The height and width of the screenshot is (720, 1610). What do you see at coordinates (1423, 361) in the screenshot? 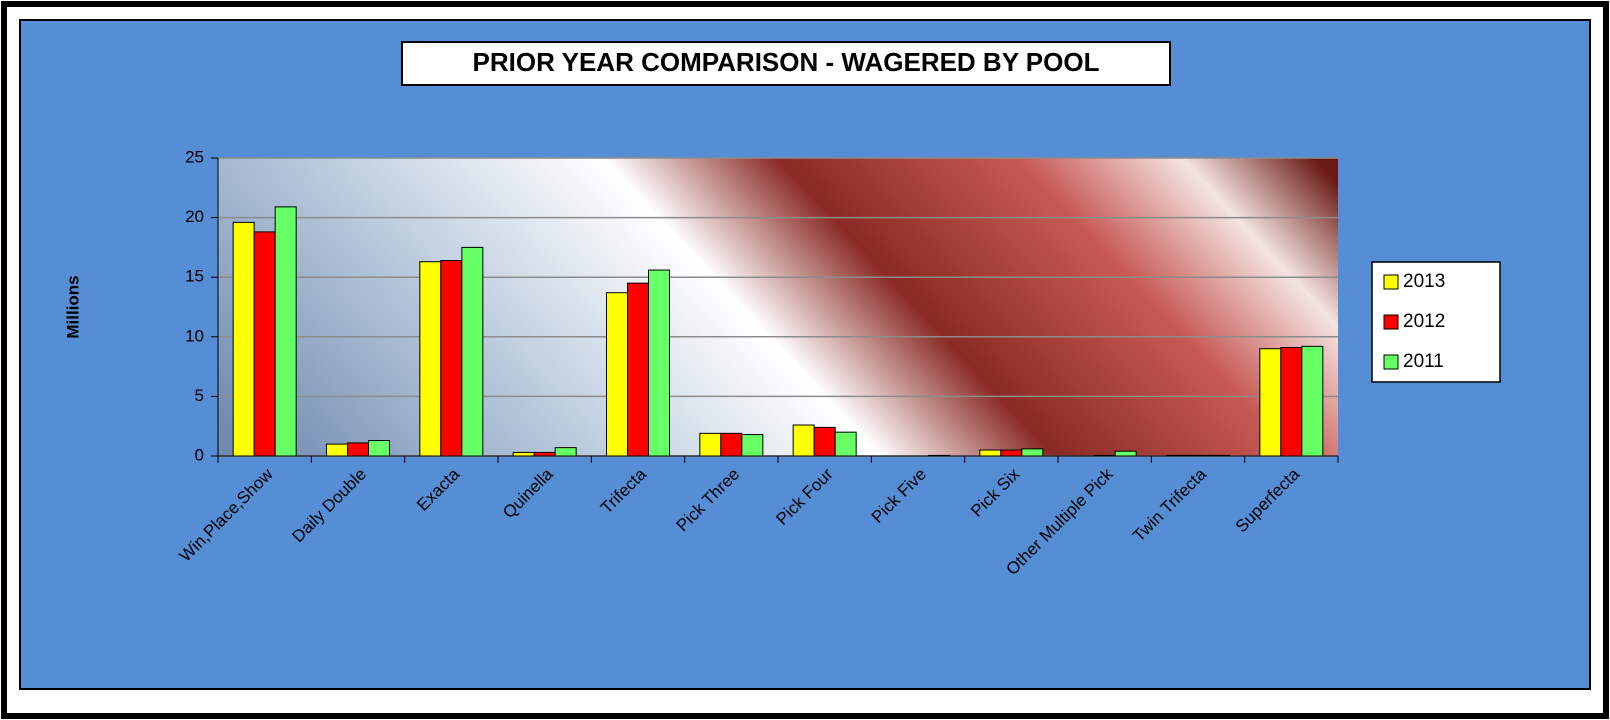
I see `legend-label: 2011` at bounding box center [1423, 361].